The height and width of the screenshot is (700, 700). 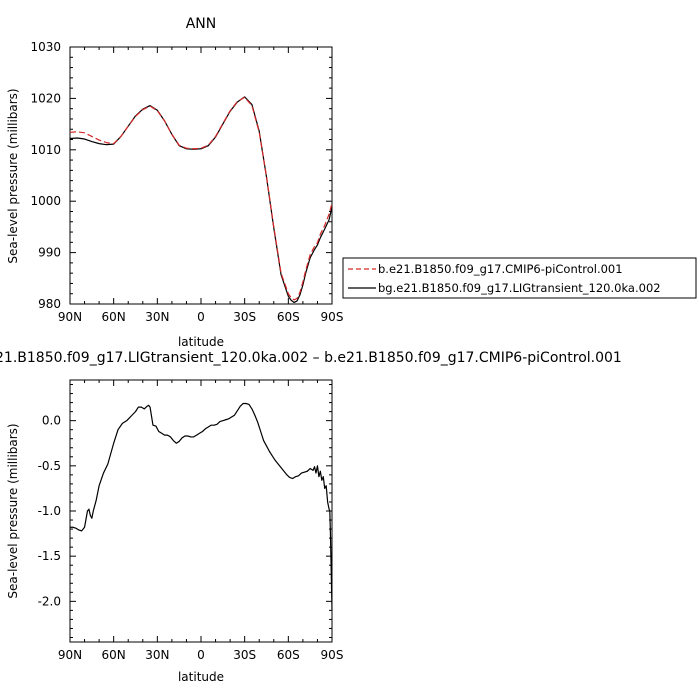 What do you see at coordinates (201, 24) in the screenshot?
I see `top-chart-title: ANN` at bounding box center [201, 24].